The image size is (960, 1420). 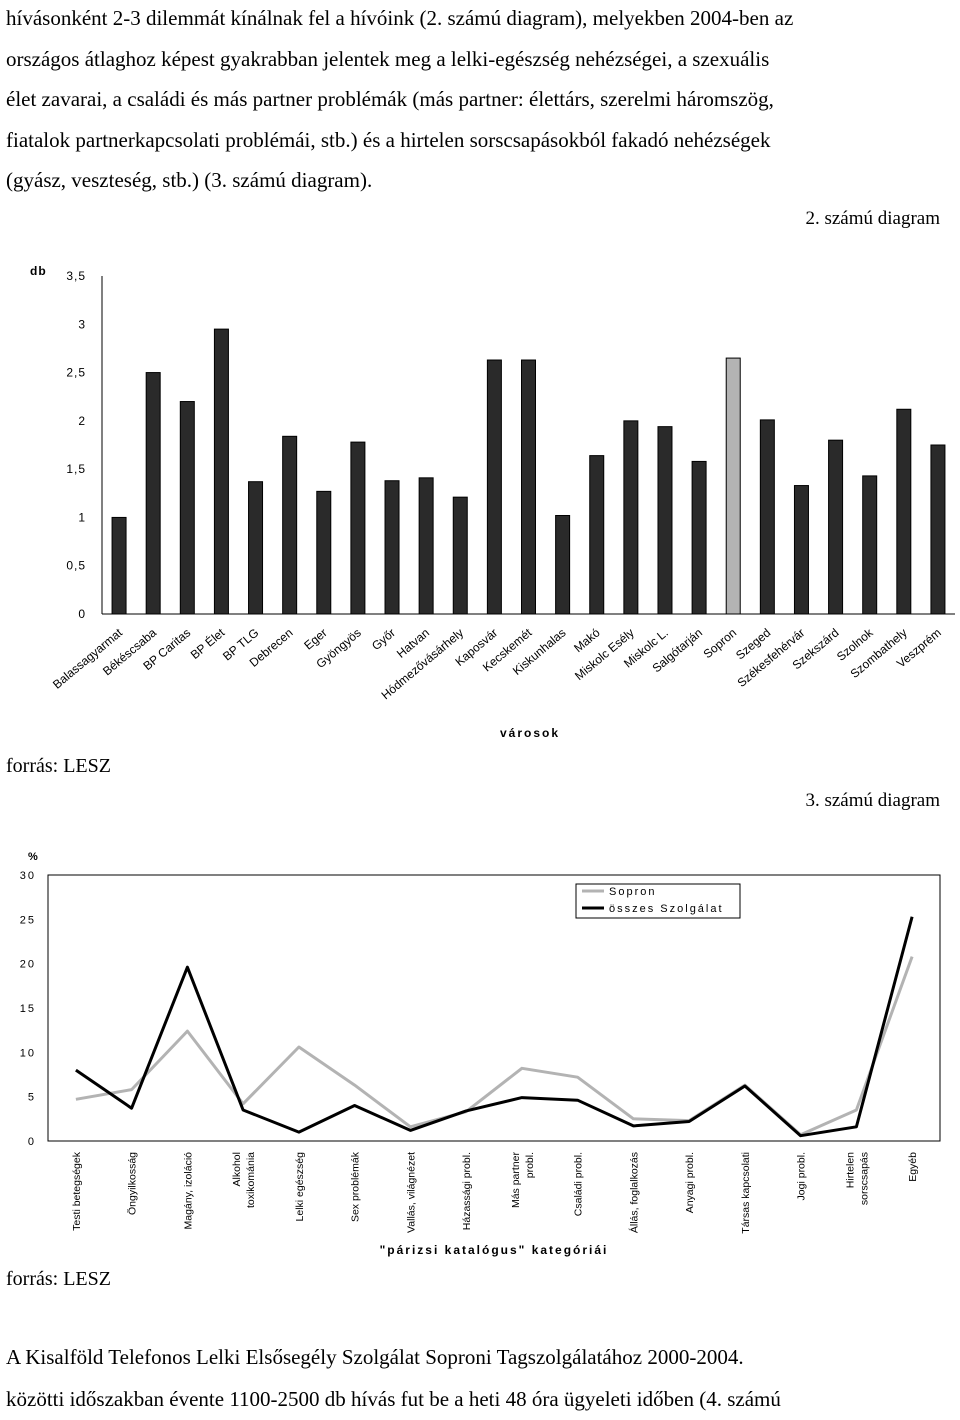 What do you see at coordinates (28, 920) in the screenshot?
I see `y-tick-label: 25` at bounding box center [28, 920].